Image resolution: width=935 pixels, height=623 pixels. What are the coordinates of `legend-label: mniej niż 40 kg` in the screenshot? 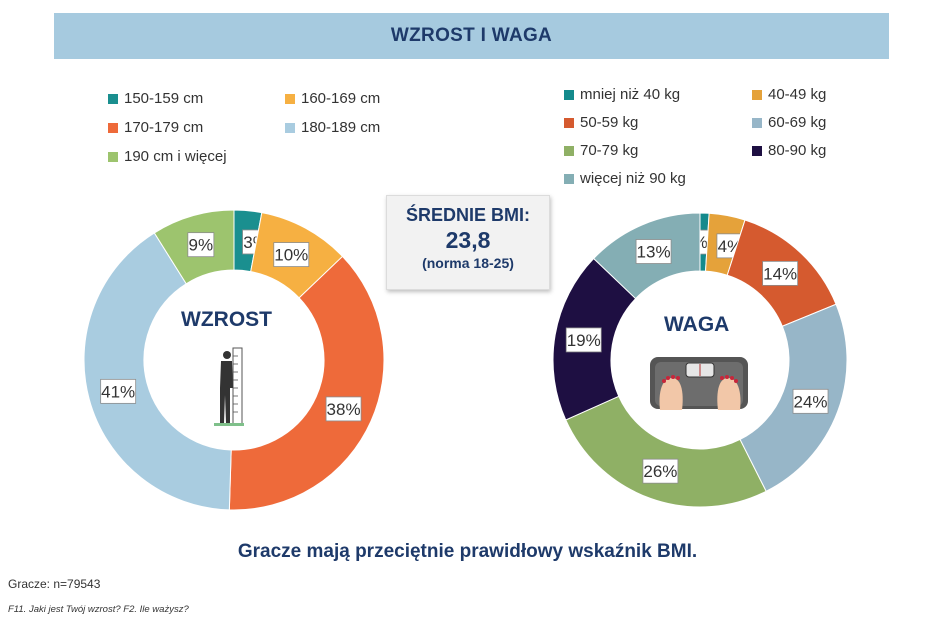 It's located at (630, 94).